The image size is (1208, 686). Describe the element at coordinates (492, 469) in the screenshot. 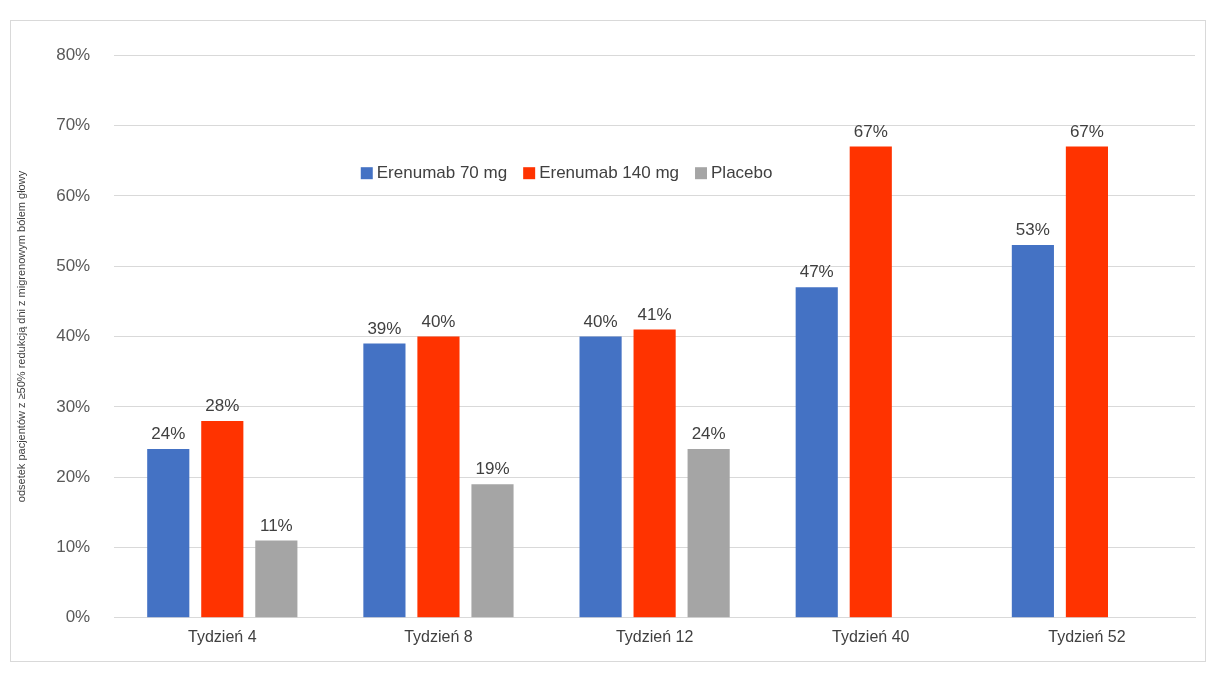

I see `data-label: 19%` at that location.